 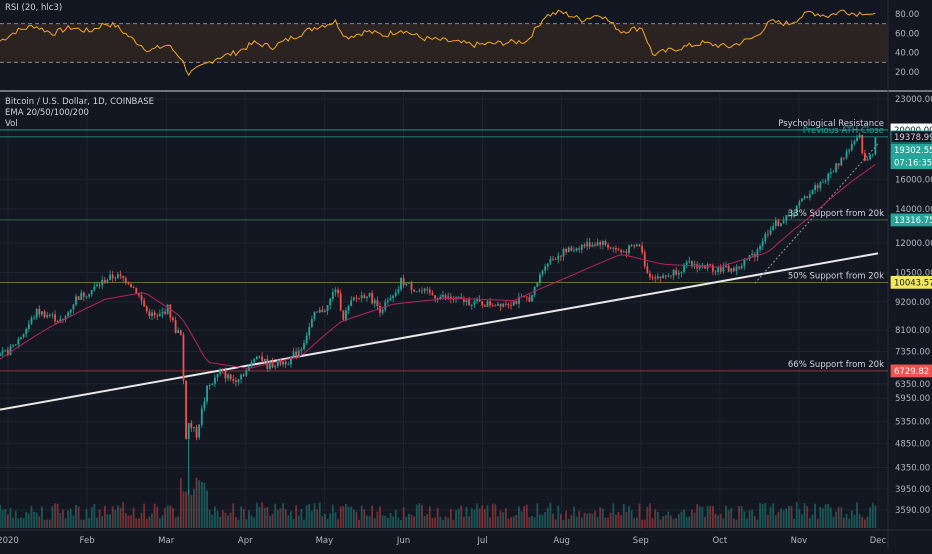 I want to click on rsi-tick-label: 40.00, so click(x=907, y=54).